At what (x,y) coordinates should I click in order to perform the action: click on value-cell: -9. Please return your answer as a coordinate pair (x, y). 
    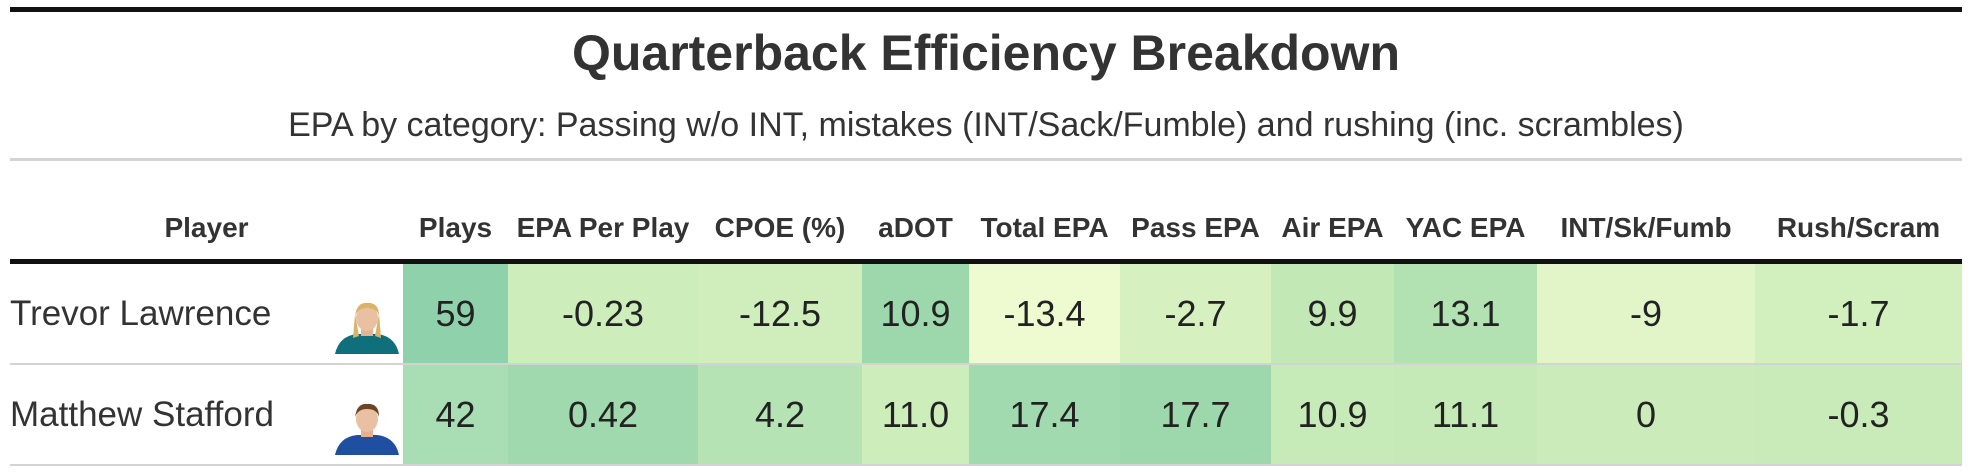
    Looking at the image, I should click on (1646, 313).